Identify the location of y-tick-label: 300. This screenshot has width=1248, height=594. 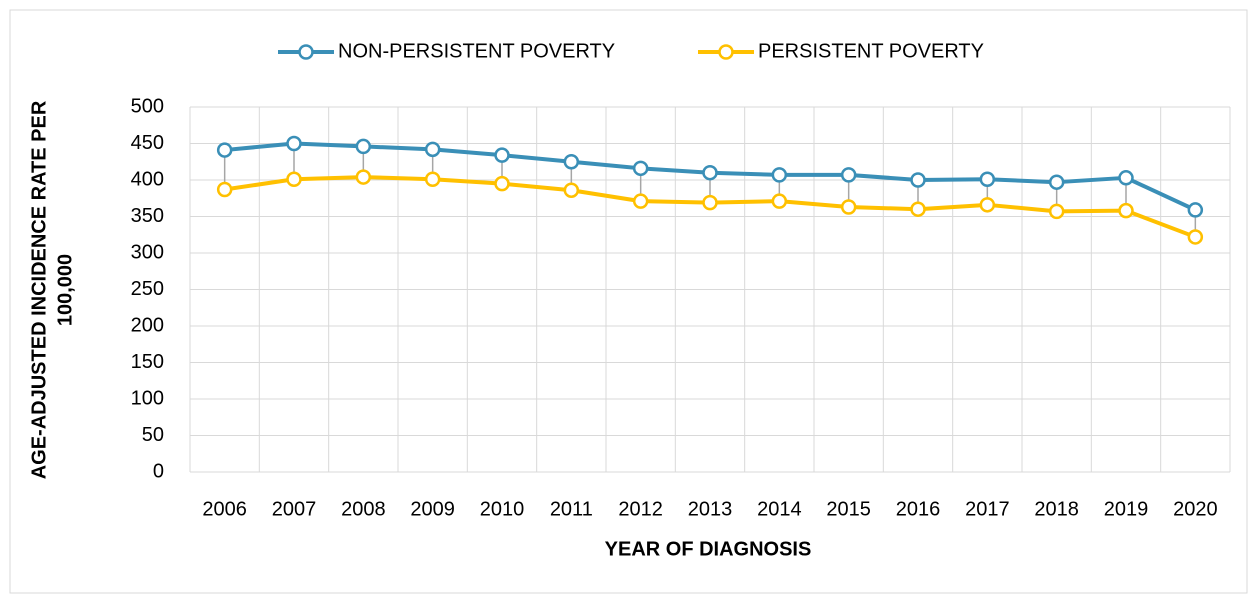
(147, 252).